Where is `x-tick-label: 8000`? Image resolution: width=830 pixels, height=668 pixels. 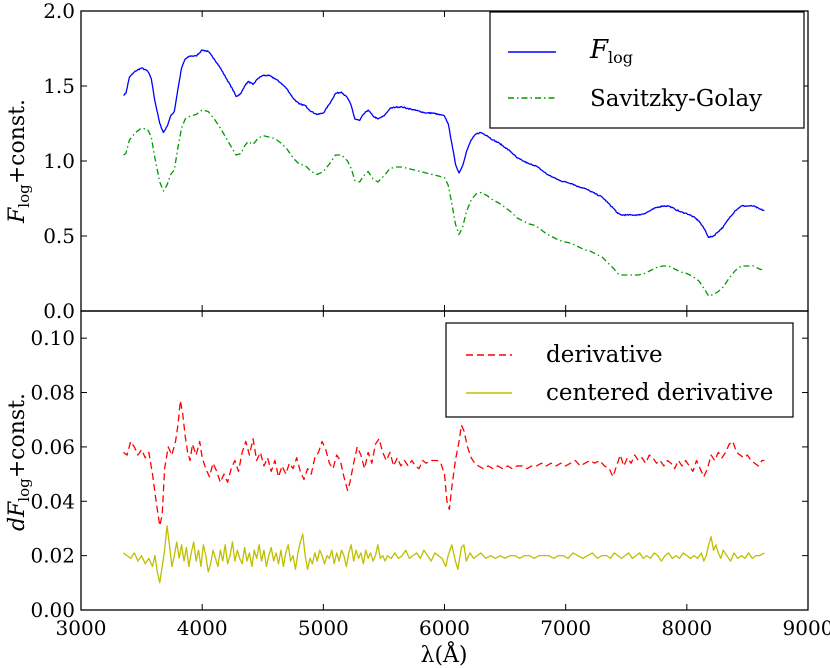
x-tick-label: 8000 is located at coordinates (686, 628).